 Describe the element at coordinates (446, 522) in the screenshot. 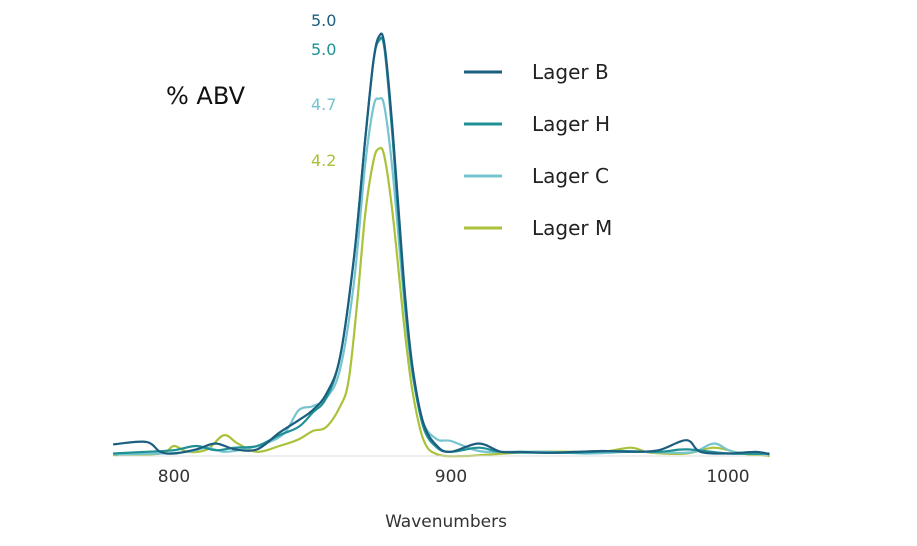

I see `x-axis-title: Wavenumbers` at that location.